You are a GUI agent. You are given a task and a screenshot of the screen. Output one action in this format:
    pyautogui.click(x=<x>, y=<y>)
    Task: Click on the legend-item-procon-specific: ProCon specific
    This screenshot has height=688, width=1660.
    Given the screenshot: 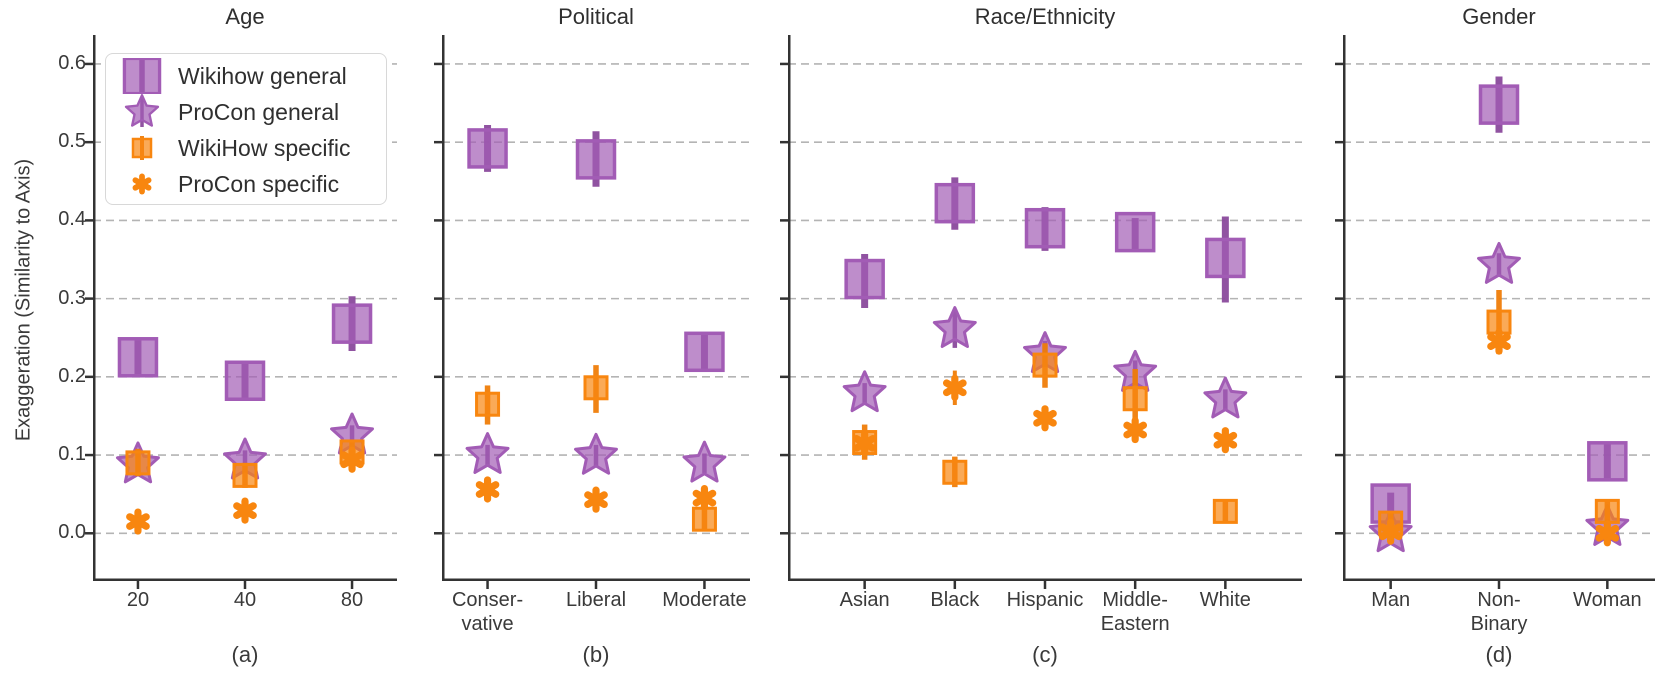 What is the action you would take?
    pyautogui.click(x=246, y=184)
    